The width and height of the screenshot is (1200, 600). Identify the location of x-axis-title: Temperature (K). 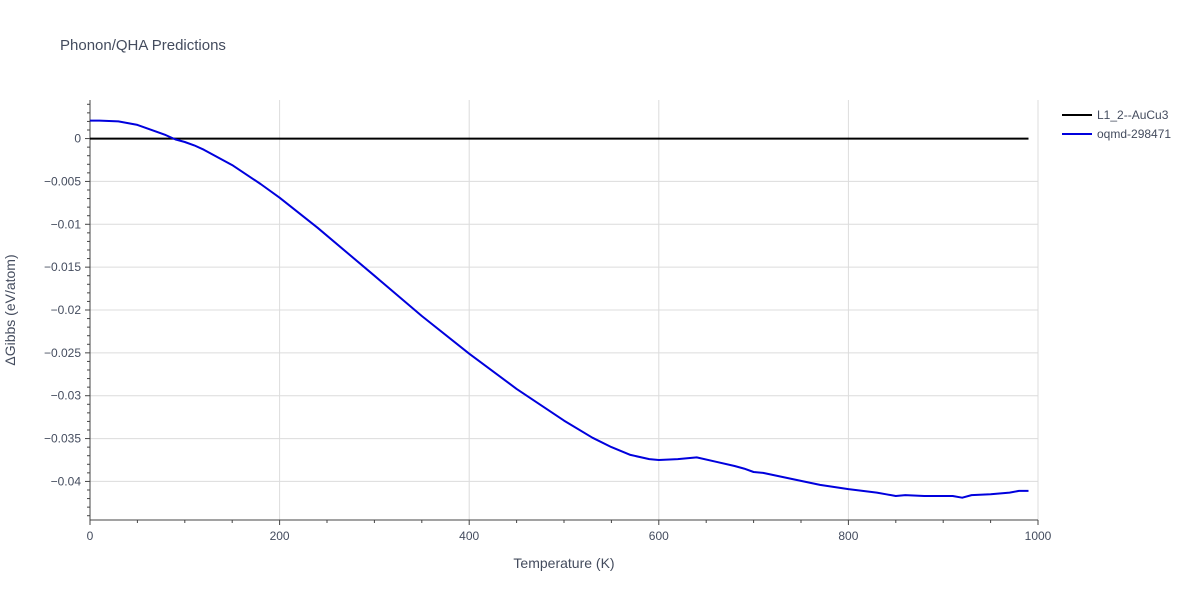
(563, 563).